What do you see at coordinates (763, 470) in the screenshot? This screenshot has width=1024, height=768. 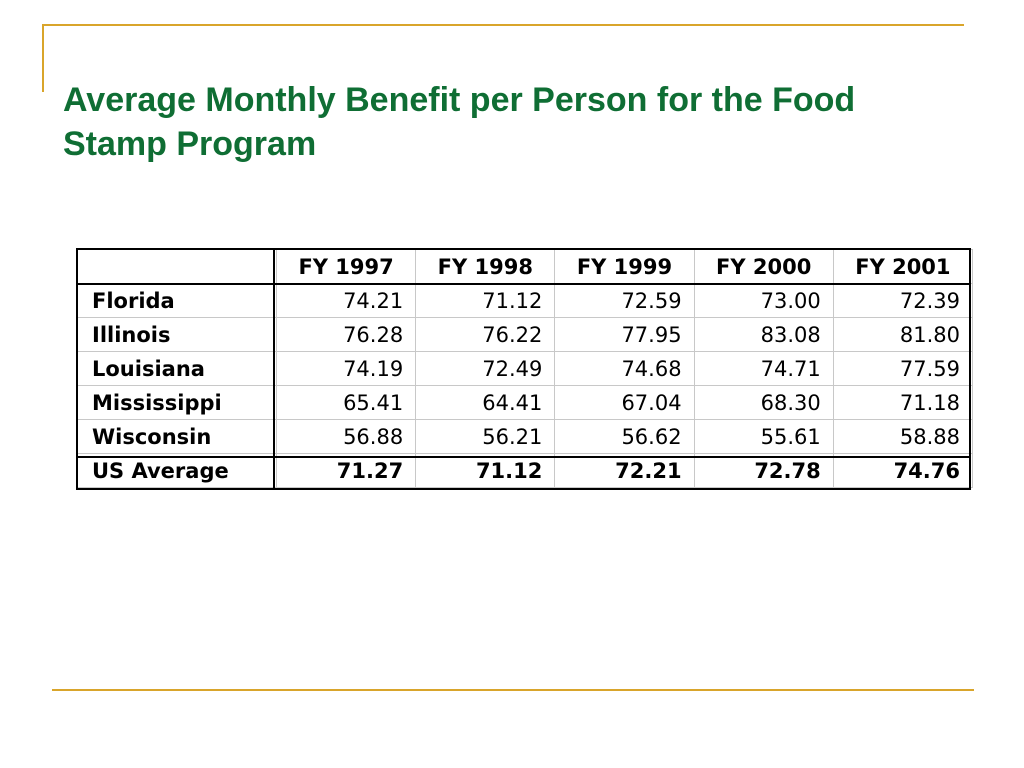 I see `table-cell: 72.78` at bounding box center [763, 470].